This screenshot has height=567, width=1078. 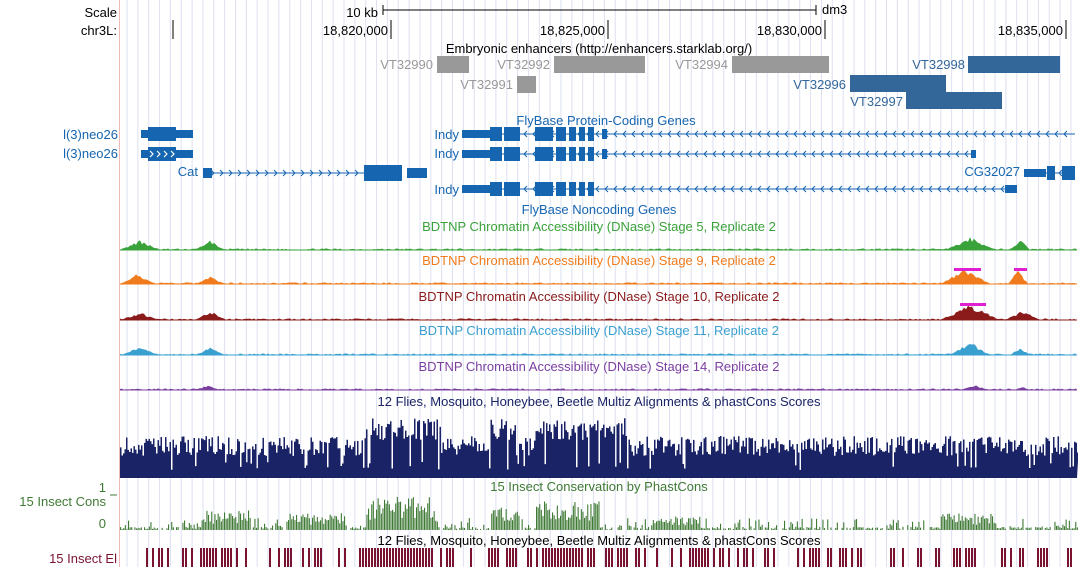 What do you see at coordinates (599, 64) in the screenshot?
I see `enhancer-vt32992` at bounding box center [599, 64].